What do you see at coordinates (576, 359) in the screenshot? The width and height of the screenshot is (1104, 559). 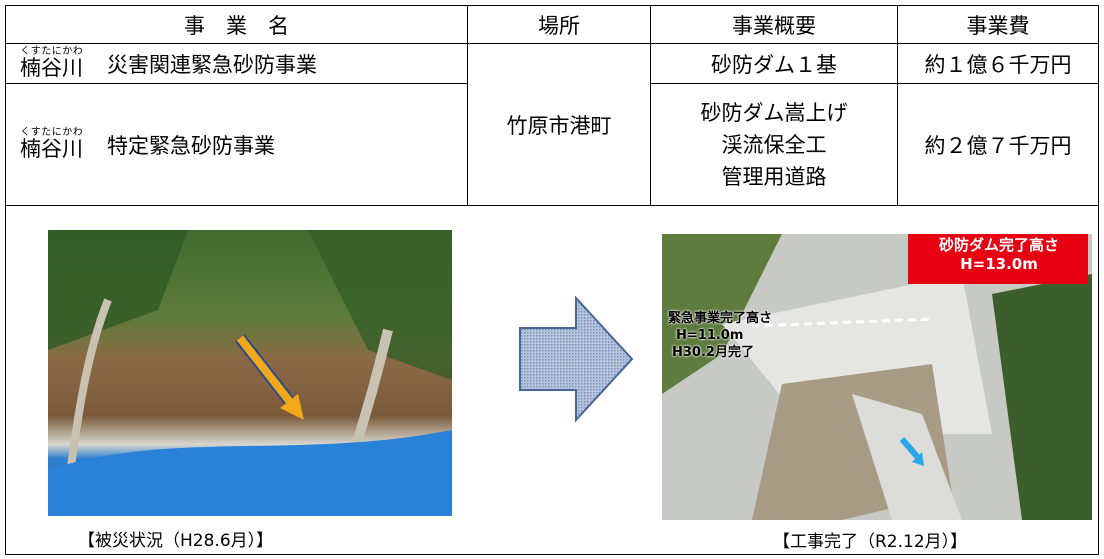 I see `arrow` at bounding box center [576, 359].